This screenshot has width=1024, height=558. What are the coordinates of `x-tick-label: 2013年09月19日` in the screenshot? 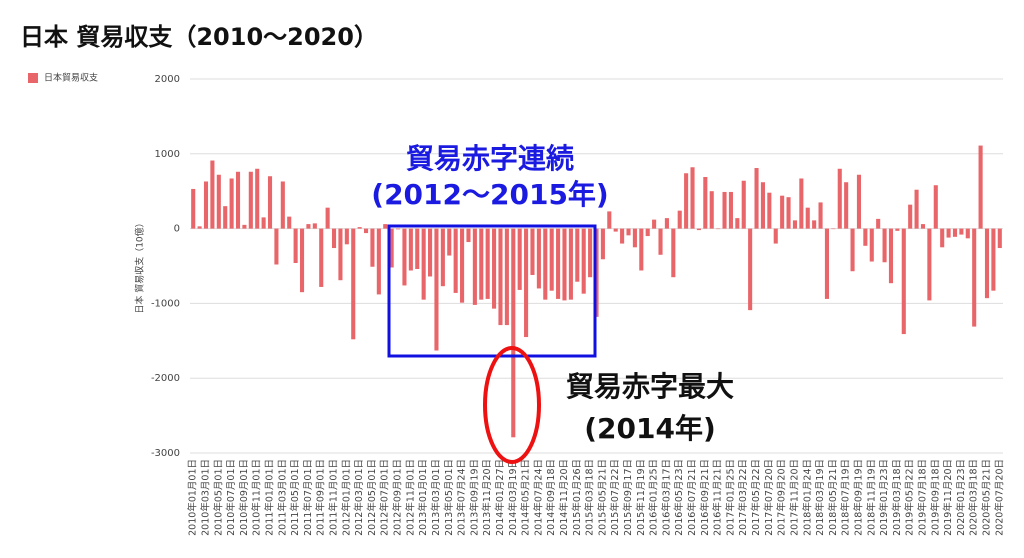 It's located at (474, 497).